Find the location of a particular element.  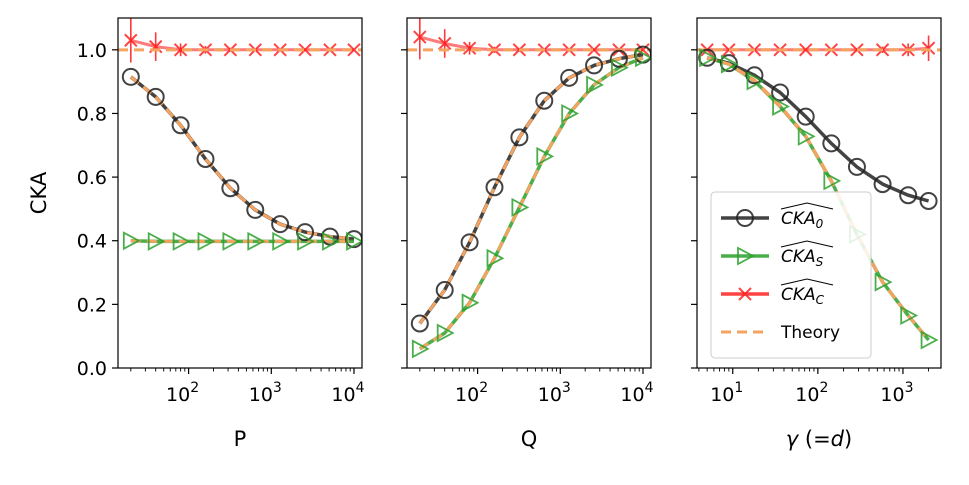

y-axis-label: CKA is located at coordinates (39, 192).